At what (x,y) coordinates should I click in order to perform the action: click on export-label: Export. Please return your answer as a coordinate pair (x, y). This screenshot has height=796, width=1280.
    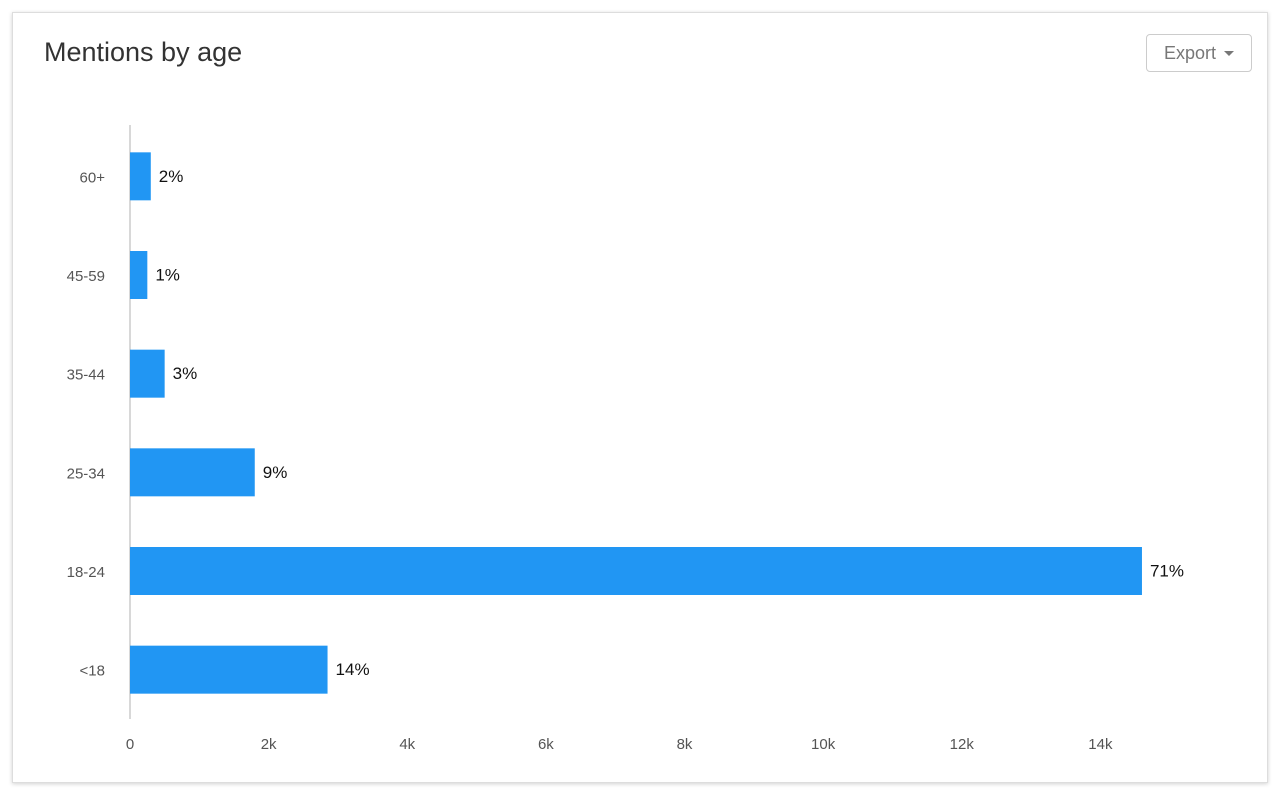
    Looking at the image, I should click on (1190, 52).